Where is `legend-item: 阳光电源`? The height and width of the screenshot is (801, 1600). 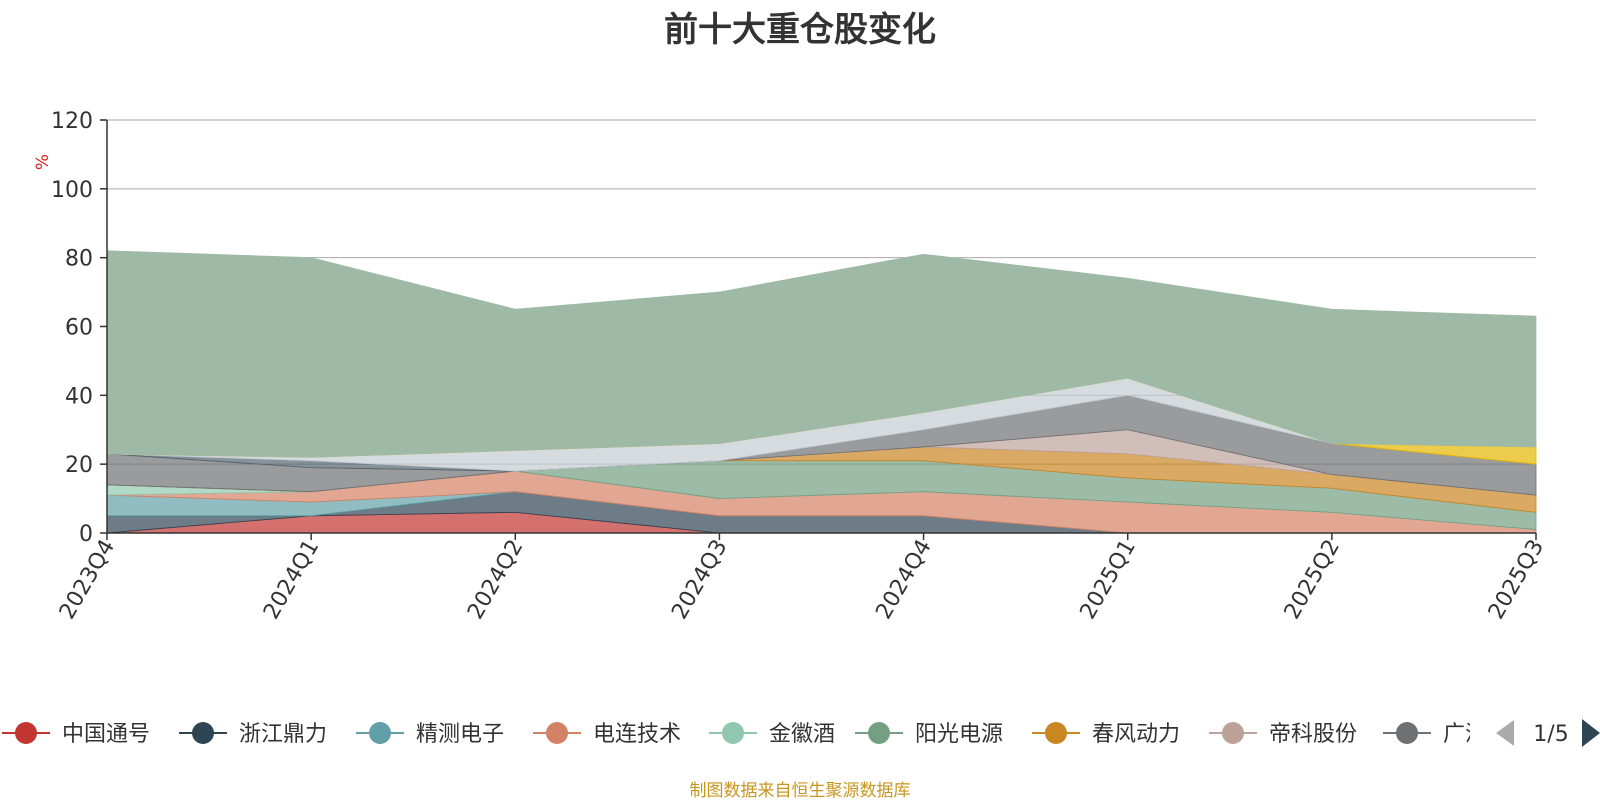 legend-item: 阳光电源 is located at coordinates (929, 734).